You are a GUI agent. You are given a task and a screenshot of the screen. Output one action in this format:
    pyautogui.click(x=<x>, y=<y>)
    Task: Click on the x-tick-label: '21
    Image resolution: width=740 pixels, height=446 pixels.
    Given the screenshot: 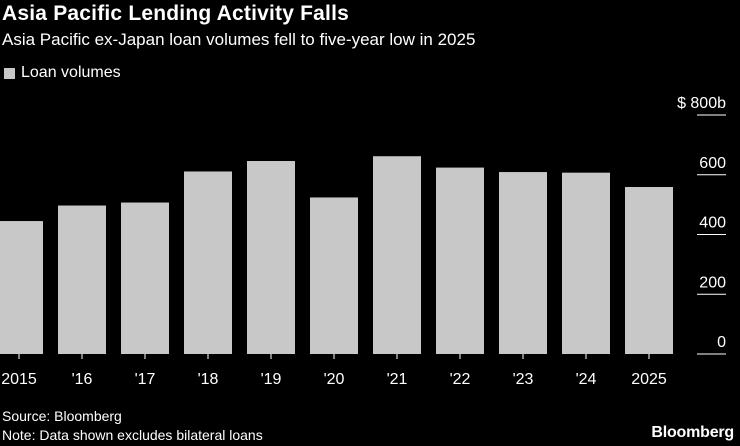 What is the action you would take?
    pyautogui.click(x=397, y=379)
    